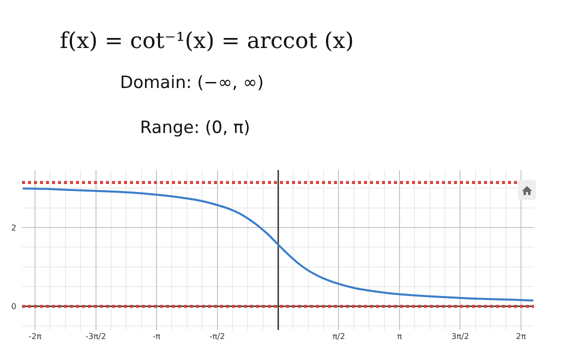  What do you see at coordinates (399, 336) in the screenshot?
I see `x-tick-label: π` at bounding box center [399, 336].